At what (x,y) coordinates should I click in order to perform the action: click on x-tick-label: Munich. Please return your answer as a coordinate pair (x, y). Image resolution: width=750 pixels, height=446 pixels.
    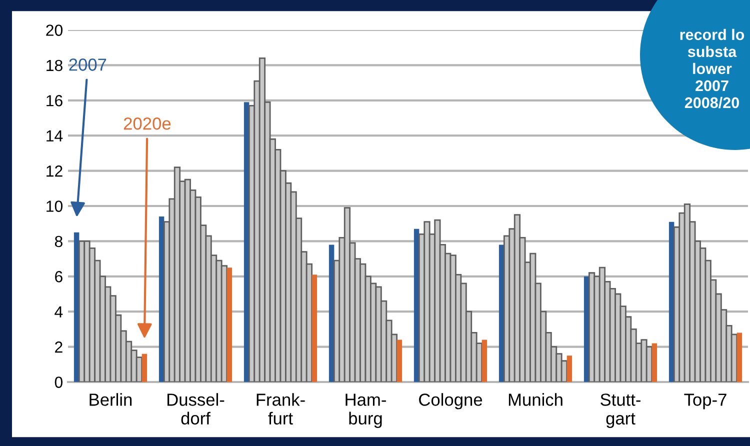
    Looking at the image, I should click on (535, 399).